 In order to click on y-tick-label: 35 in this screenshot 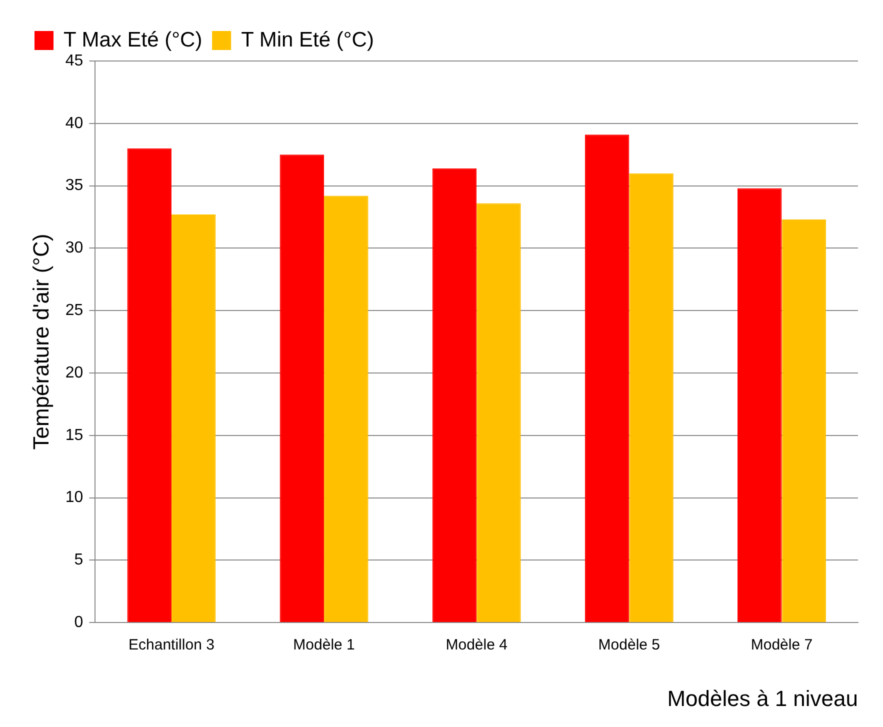, I will do `click(74, 185)`.